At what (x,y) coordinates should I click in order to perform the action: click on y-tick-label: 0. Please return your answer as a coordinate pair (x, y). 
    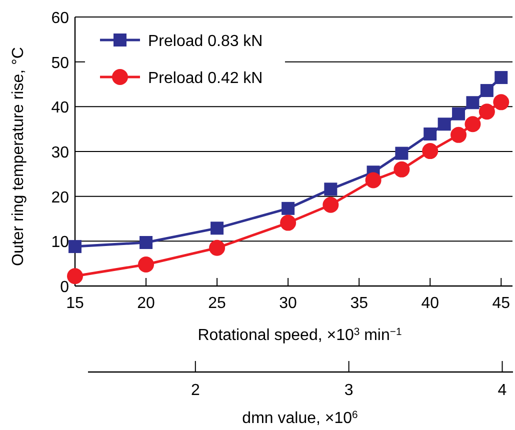
    Looking at the image, I should click on (65, 287).